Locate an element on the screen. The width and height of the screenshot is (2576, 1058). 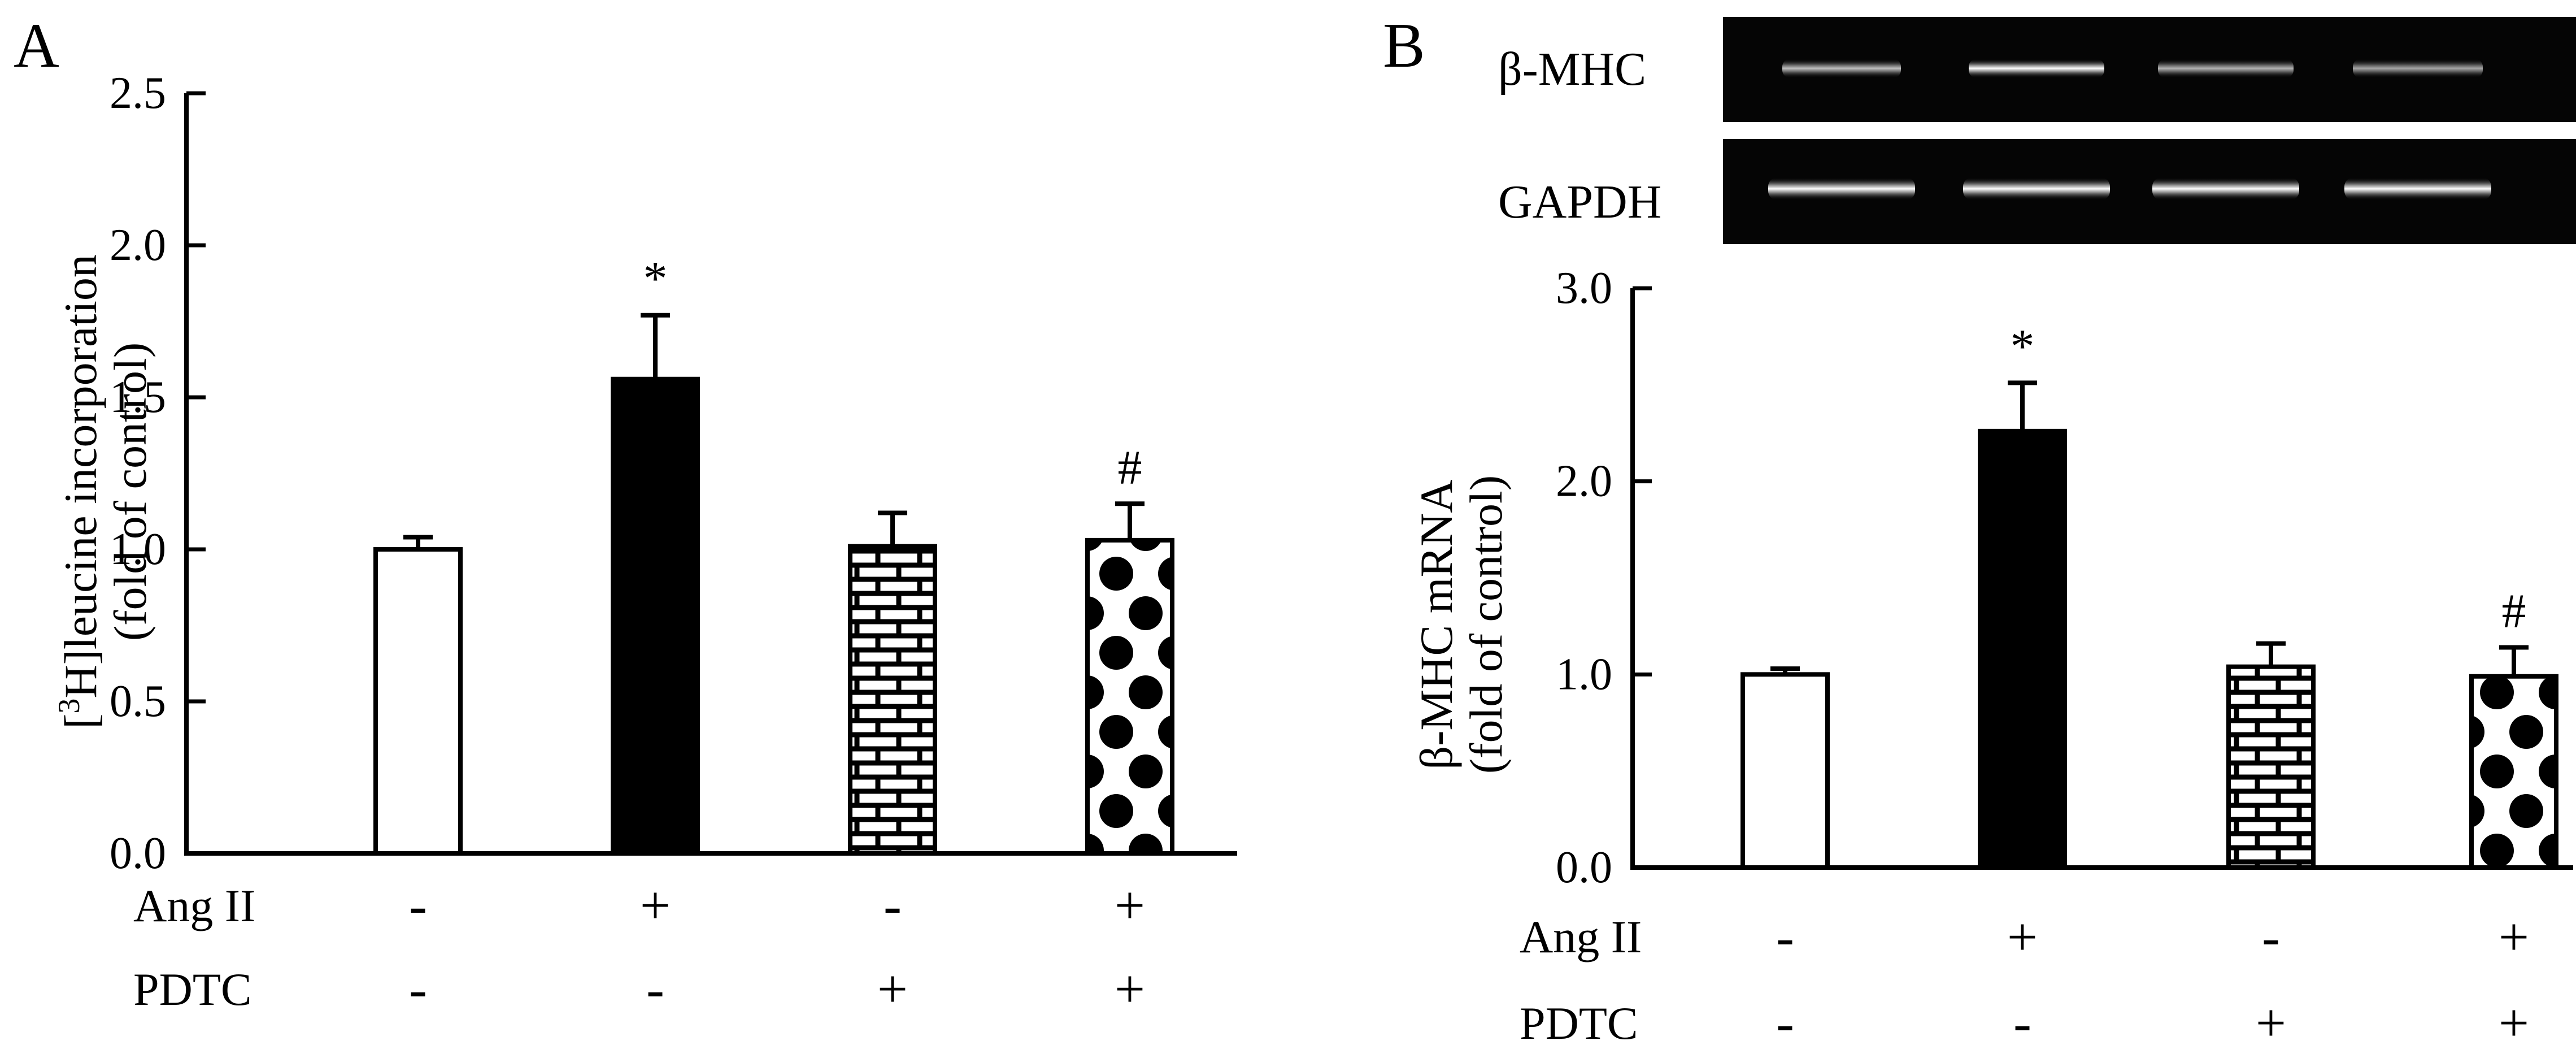
panel-a-ytick-label: 1.5 is located at coordinates (138, 397).